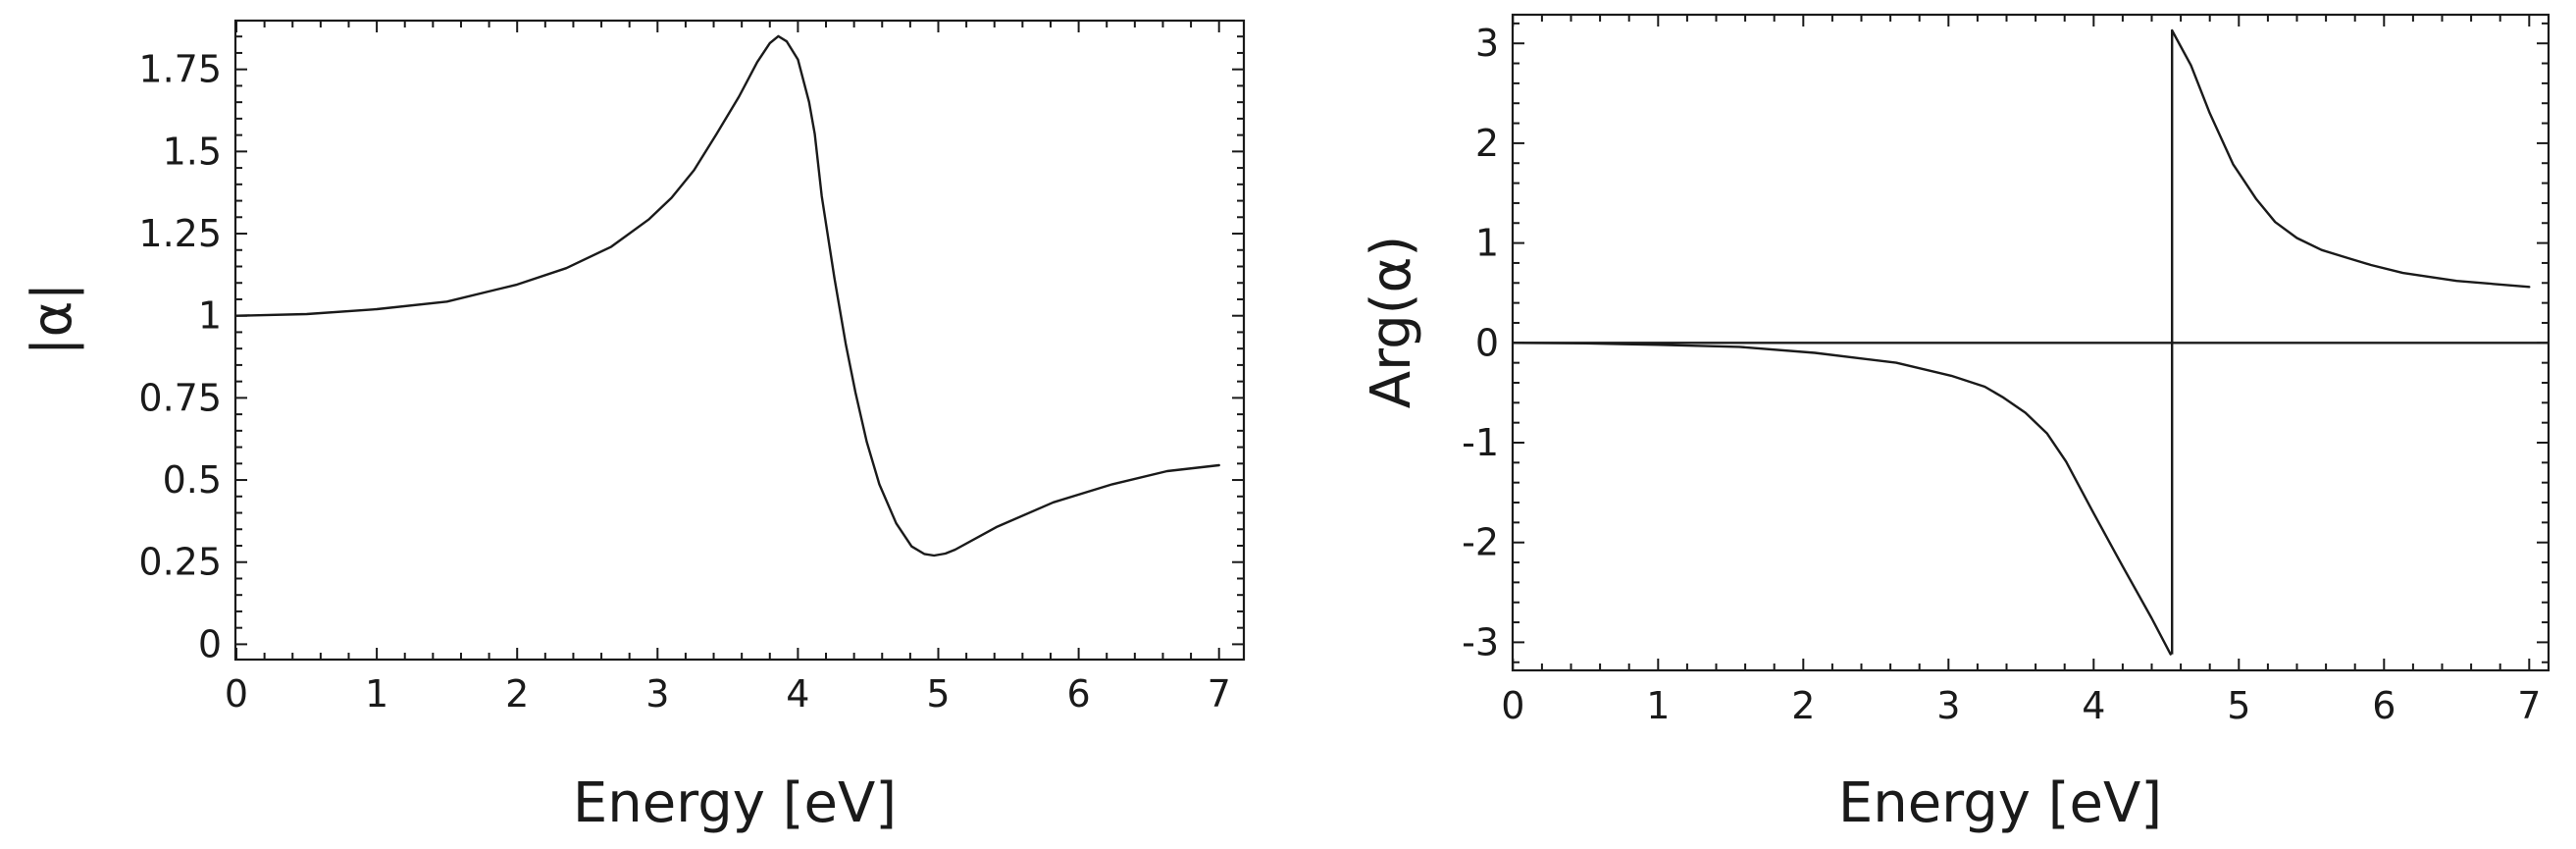  What do you see at coordinates (1487, 143) in the screenshot?
I see `y-tick-label: 2` at bounding box center [1487, 143].